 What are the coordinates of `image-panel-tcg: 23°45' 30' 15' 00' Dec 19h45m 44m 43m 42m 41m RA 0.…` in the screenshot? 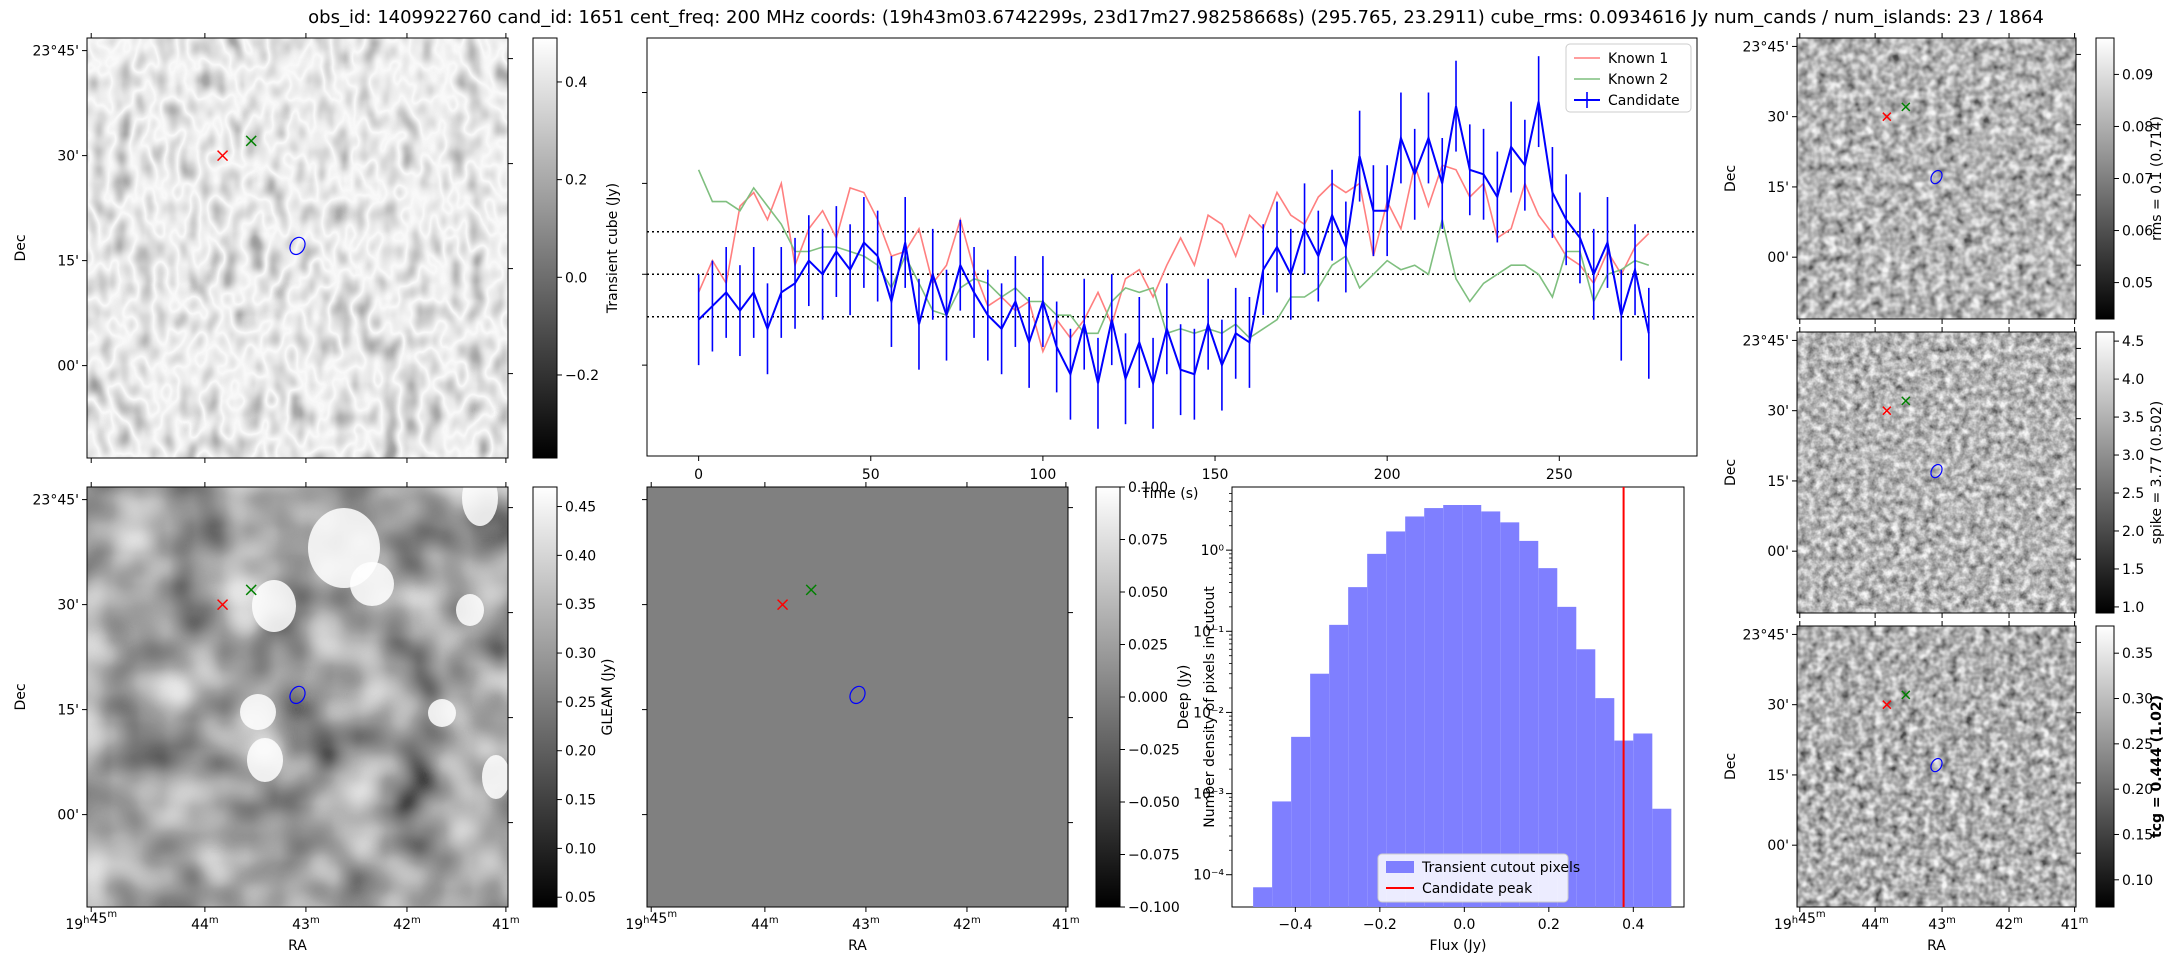 It's located at (1944, 787).